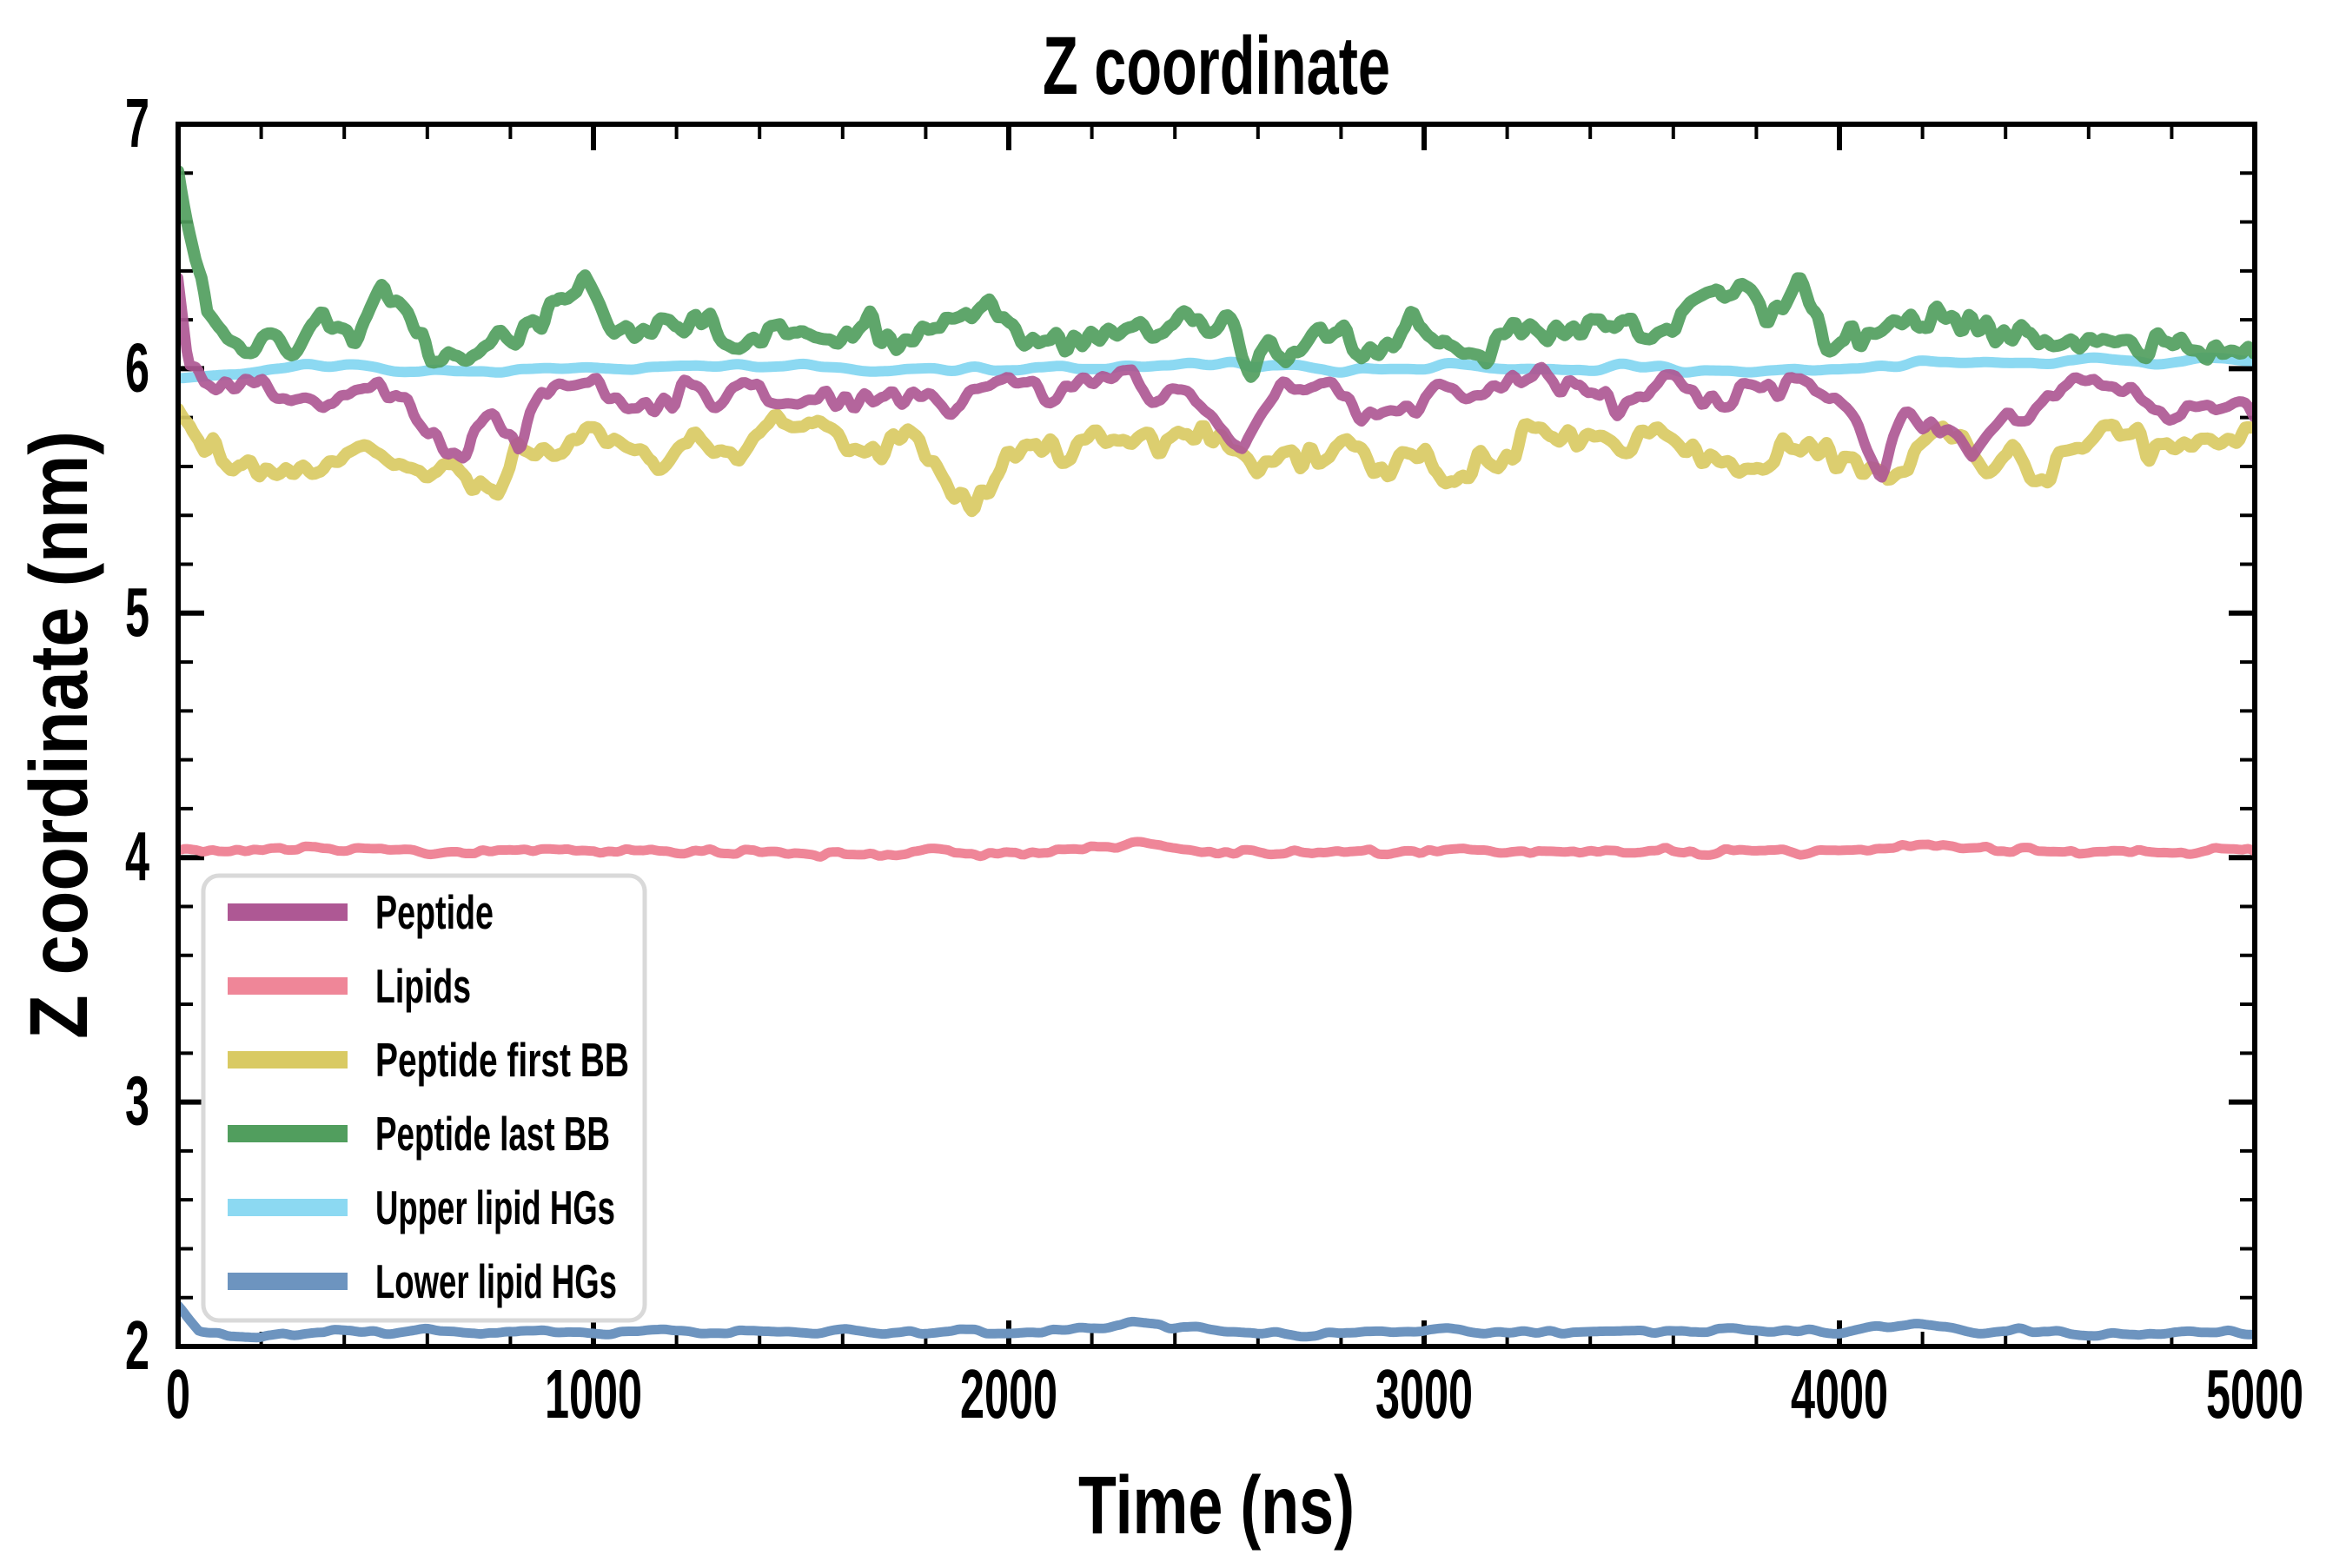  What do you see at coordinates (350, 986) in the screenshot?
I see `legend-item-lipids: Lipids` at bounding box center [350, 986].